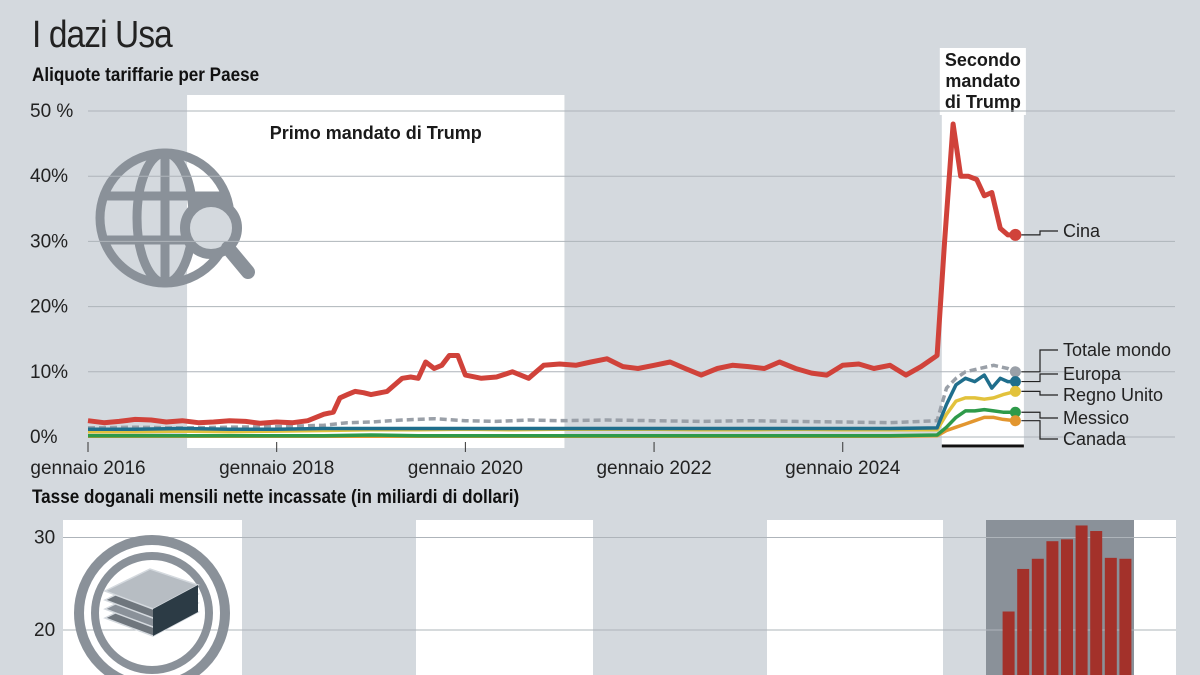 This screenshot has height=675, width=1200. What do you see at coordinates (1092, 374) in the screenshot?
I see `series-label: Europa` at bounding box center [1092, 374].